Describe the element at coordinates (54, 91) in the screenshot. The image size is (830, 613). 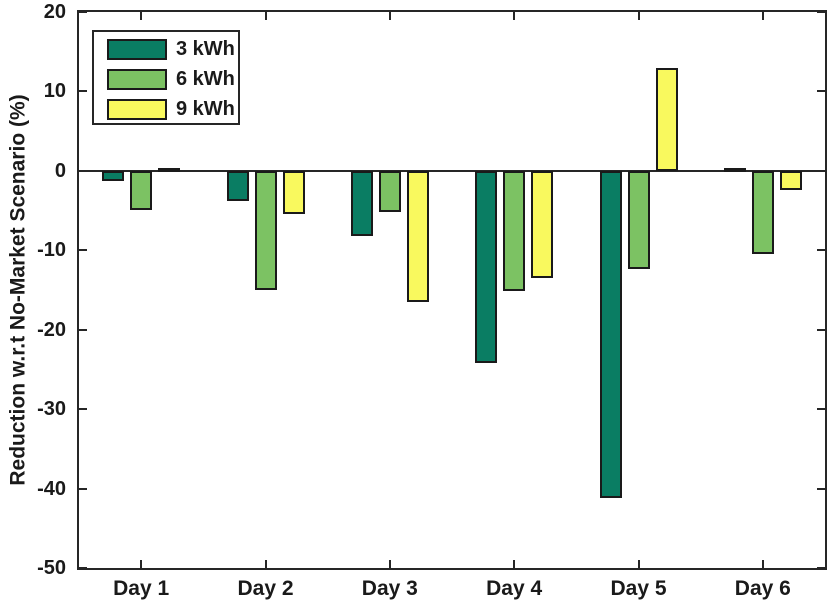
I see `y-tick-label-10: 10` at that location.